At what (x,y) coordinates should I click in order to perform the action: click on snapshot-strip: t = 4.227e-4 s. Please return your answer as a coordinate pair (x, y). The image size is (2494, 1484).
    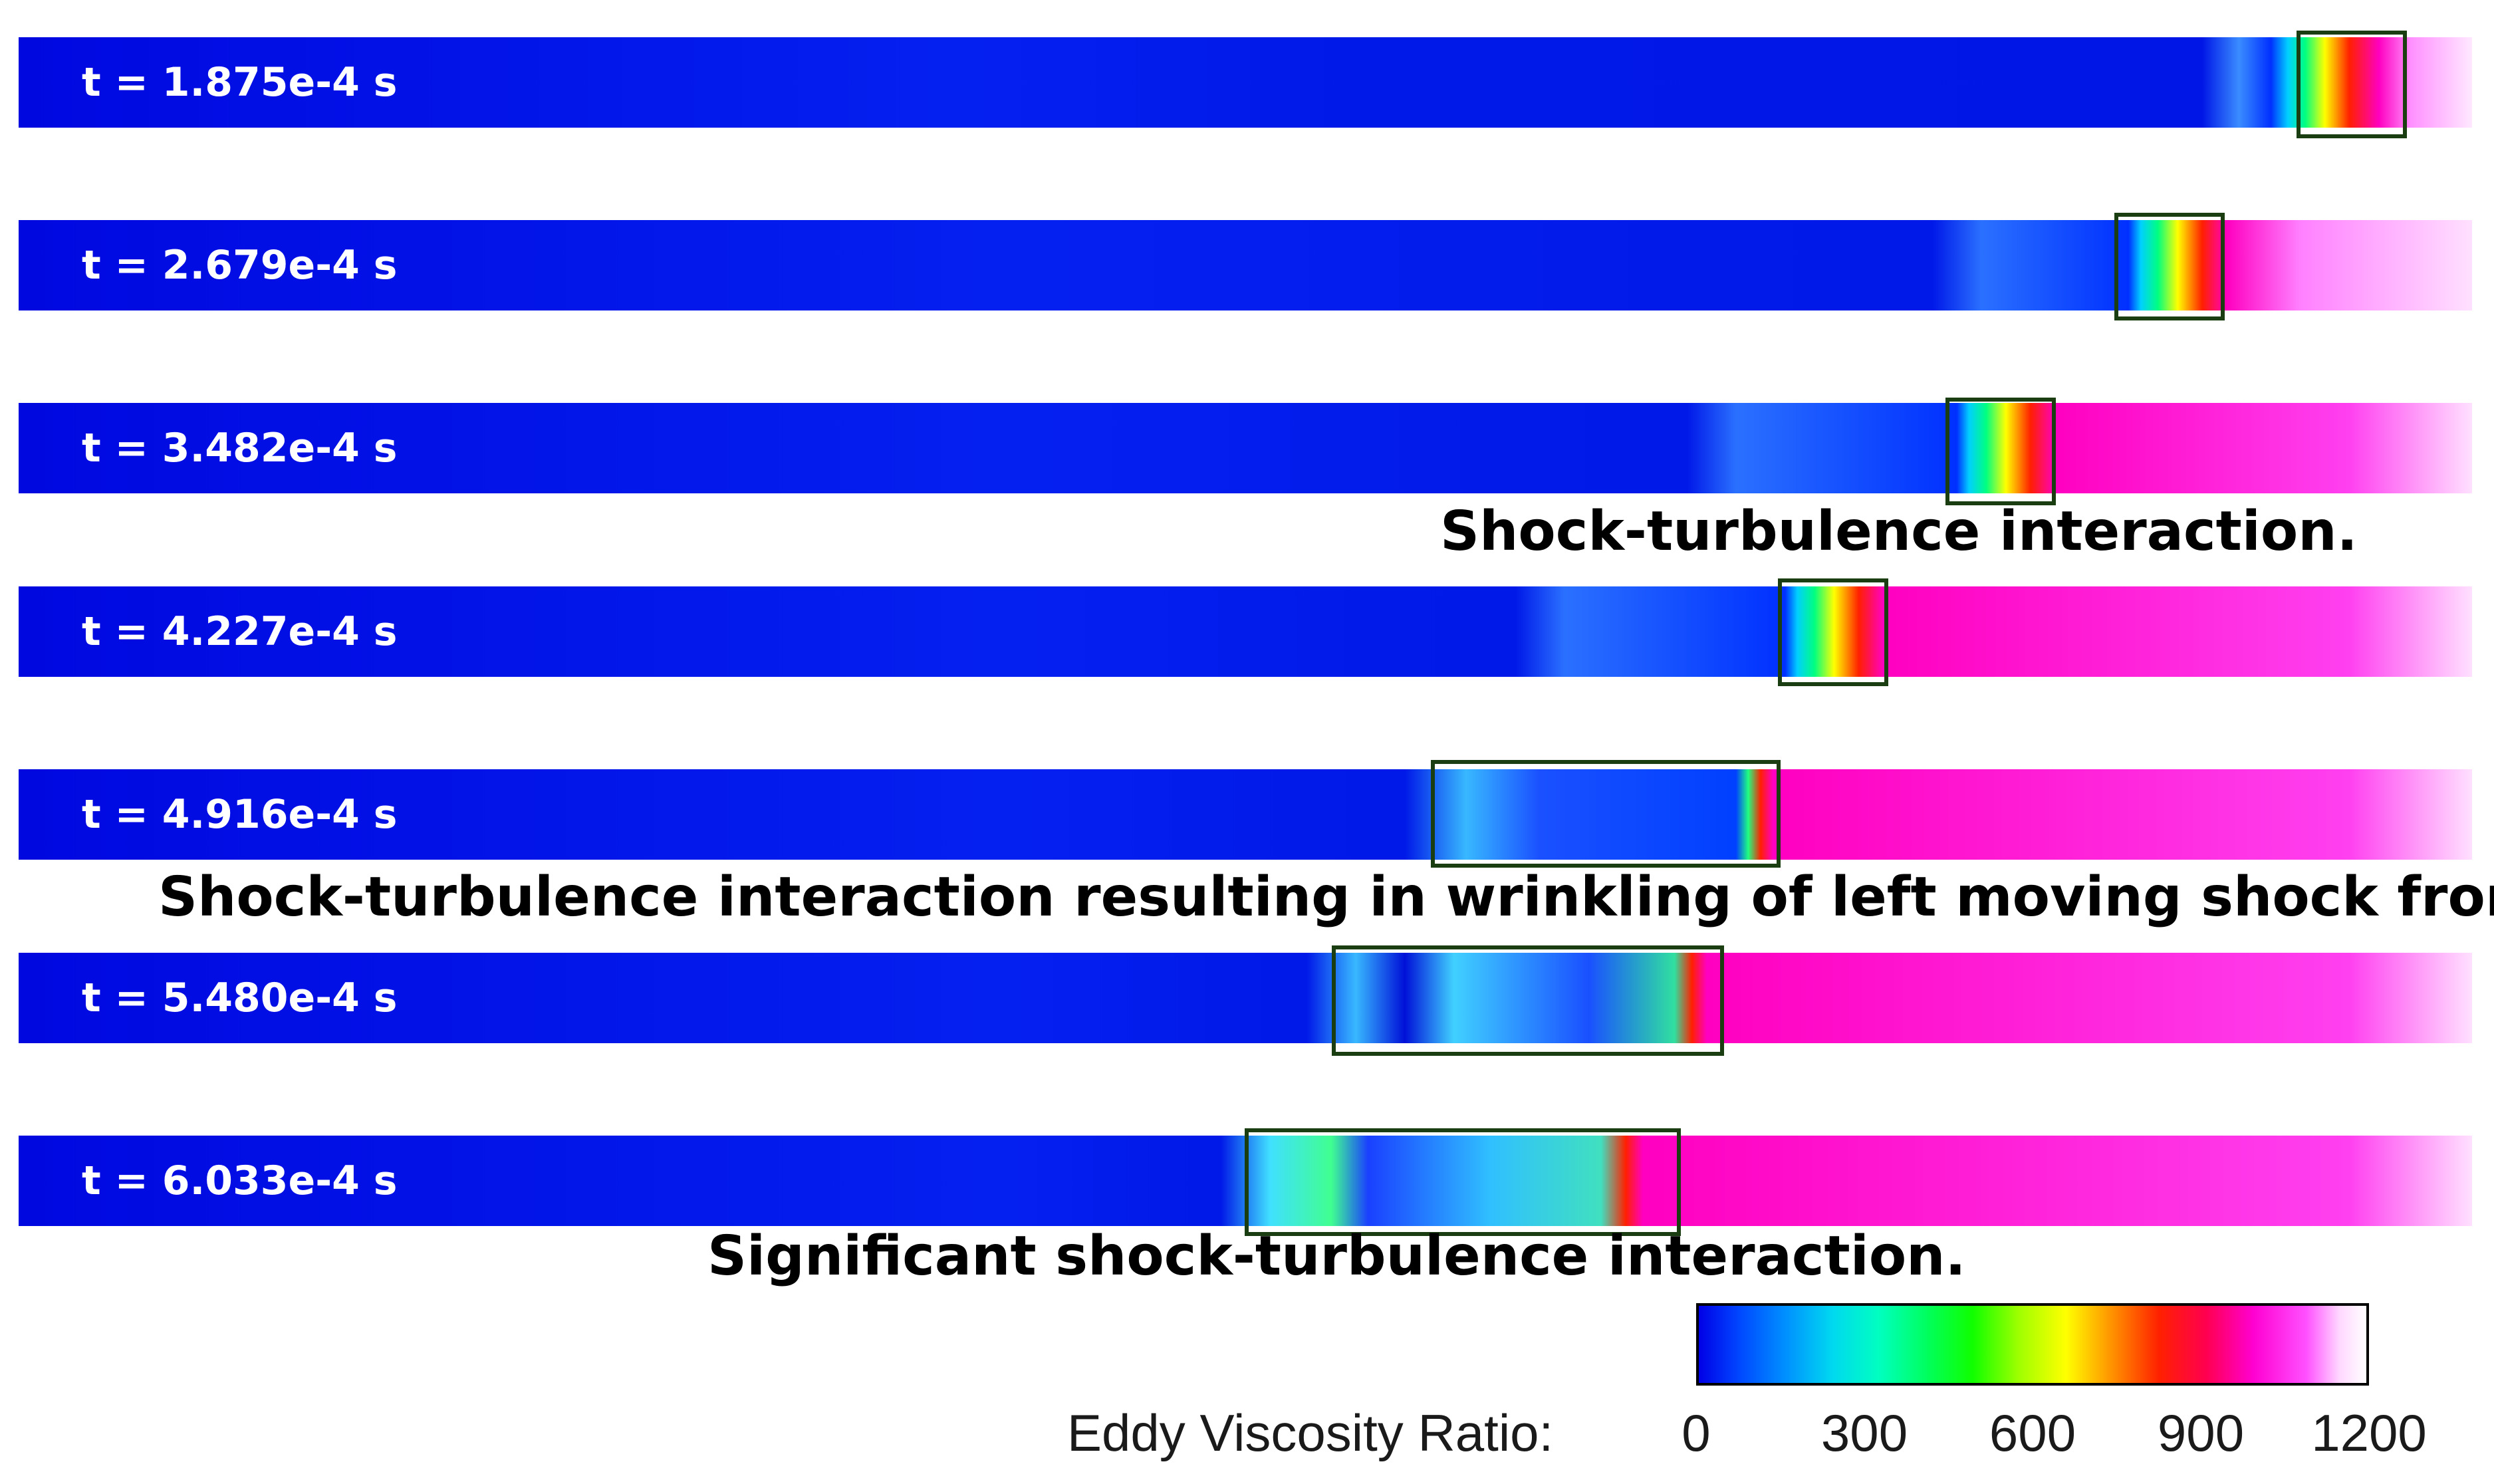
    Looking at the image, I should click on (1245, 631).